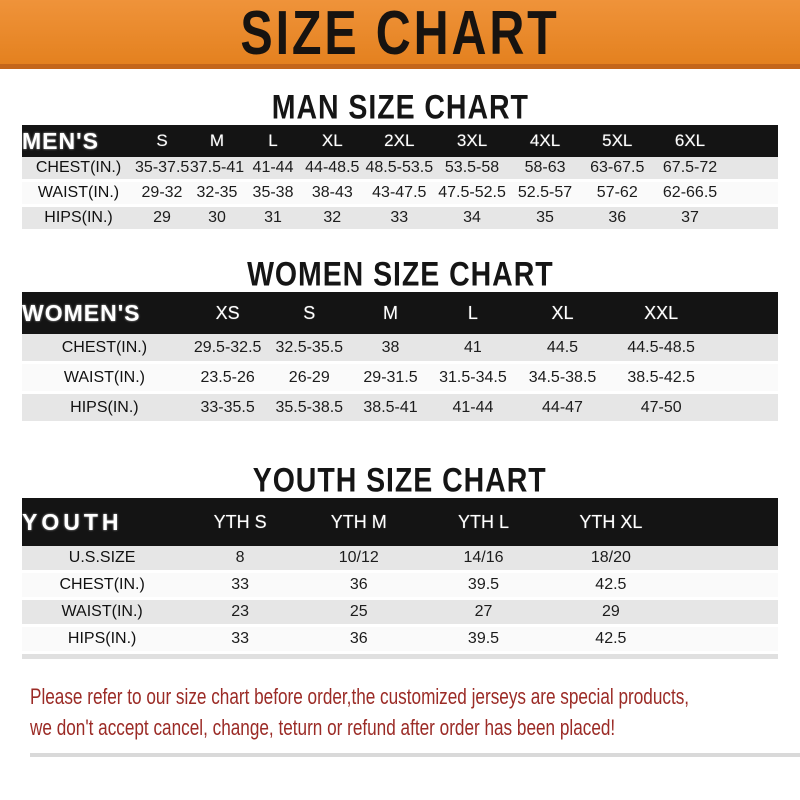 The width and height of the screenshot is (800, 800). I want to click on size-value-cell: 25, so click(358, 613).